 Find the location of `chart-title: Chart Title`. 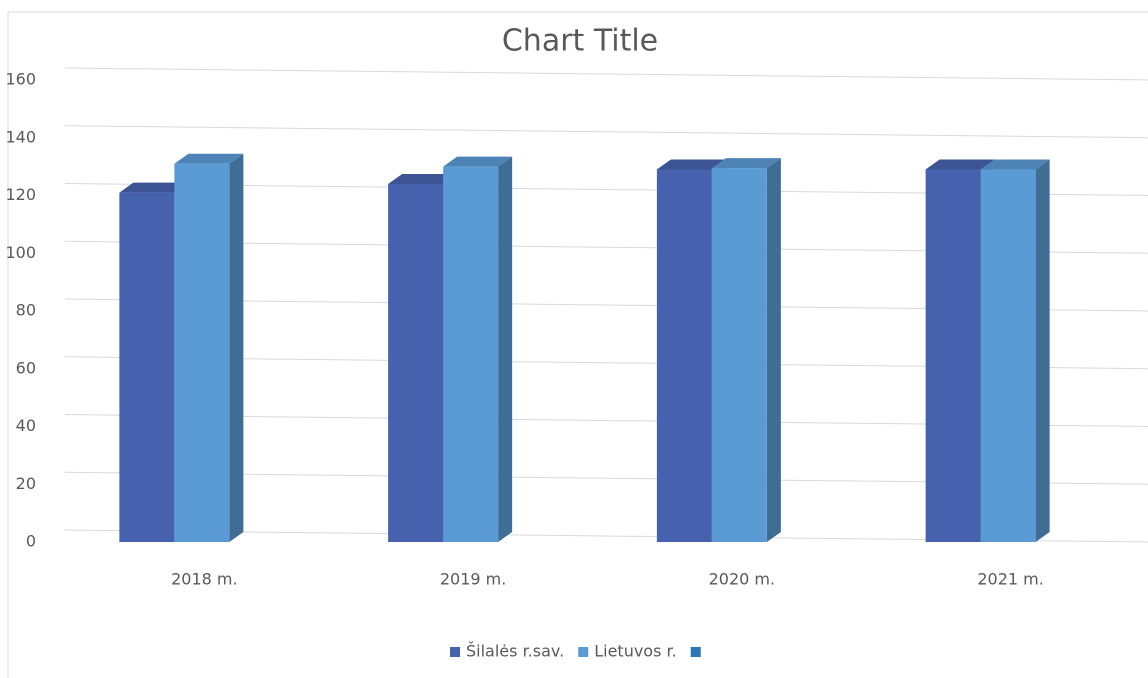

chart-title: Chart Title is located at coordinates (580, 41).